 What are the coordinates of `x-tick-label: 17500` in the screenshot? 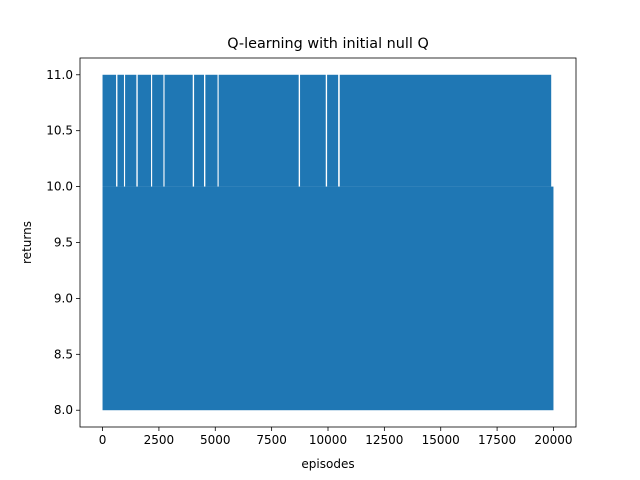 It's located at (497, 440).